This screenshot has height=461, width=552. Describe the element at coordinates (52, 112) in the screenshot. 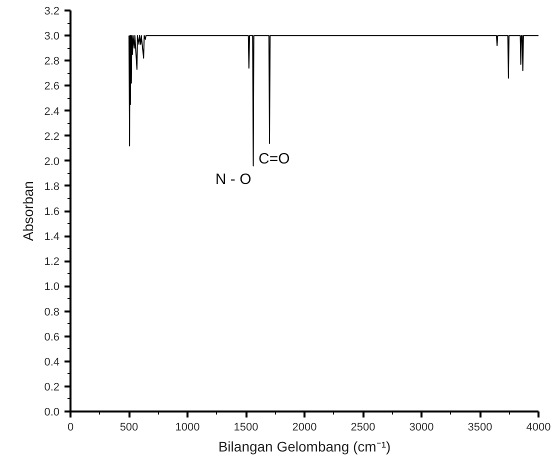

I see `y-tick-label: 2.4` at that location.